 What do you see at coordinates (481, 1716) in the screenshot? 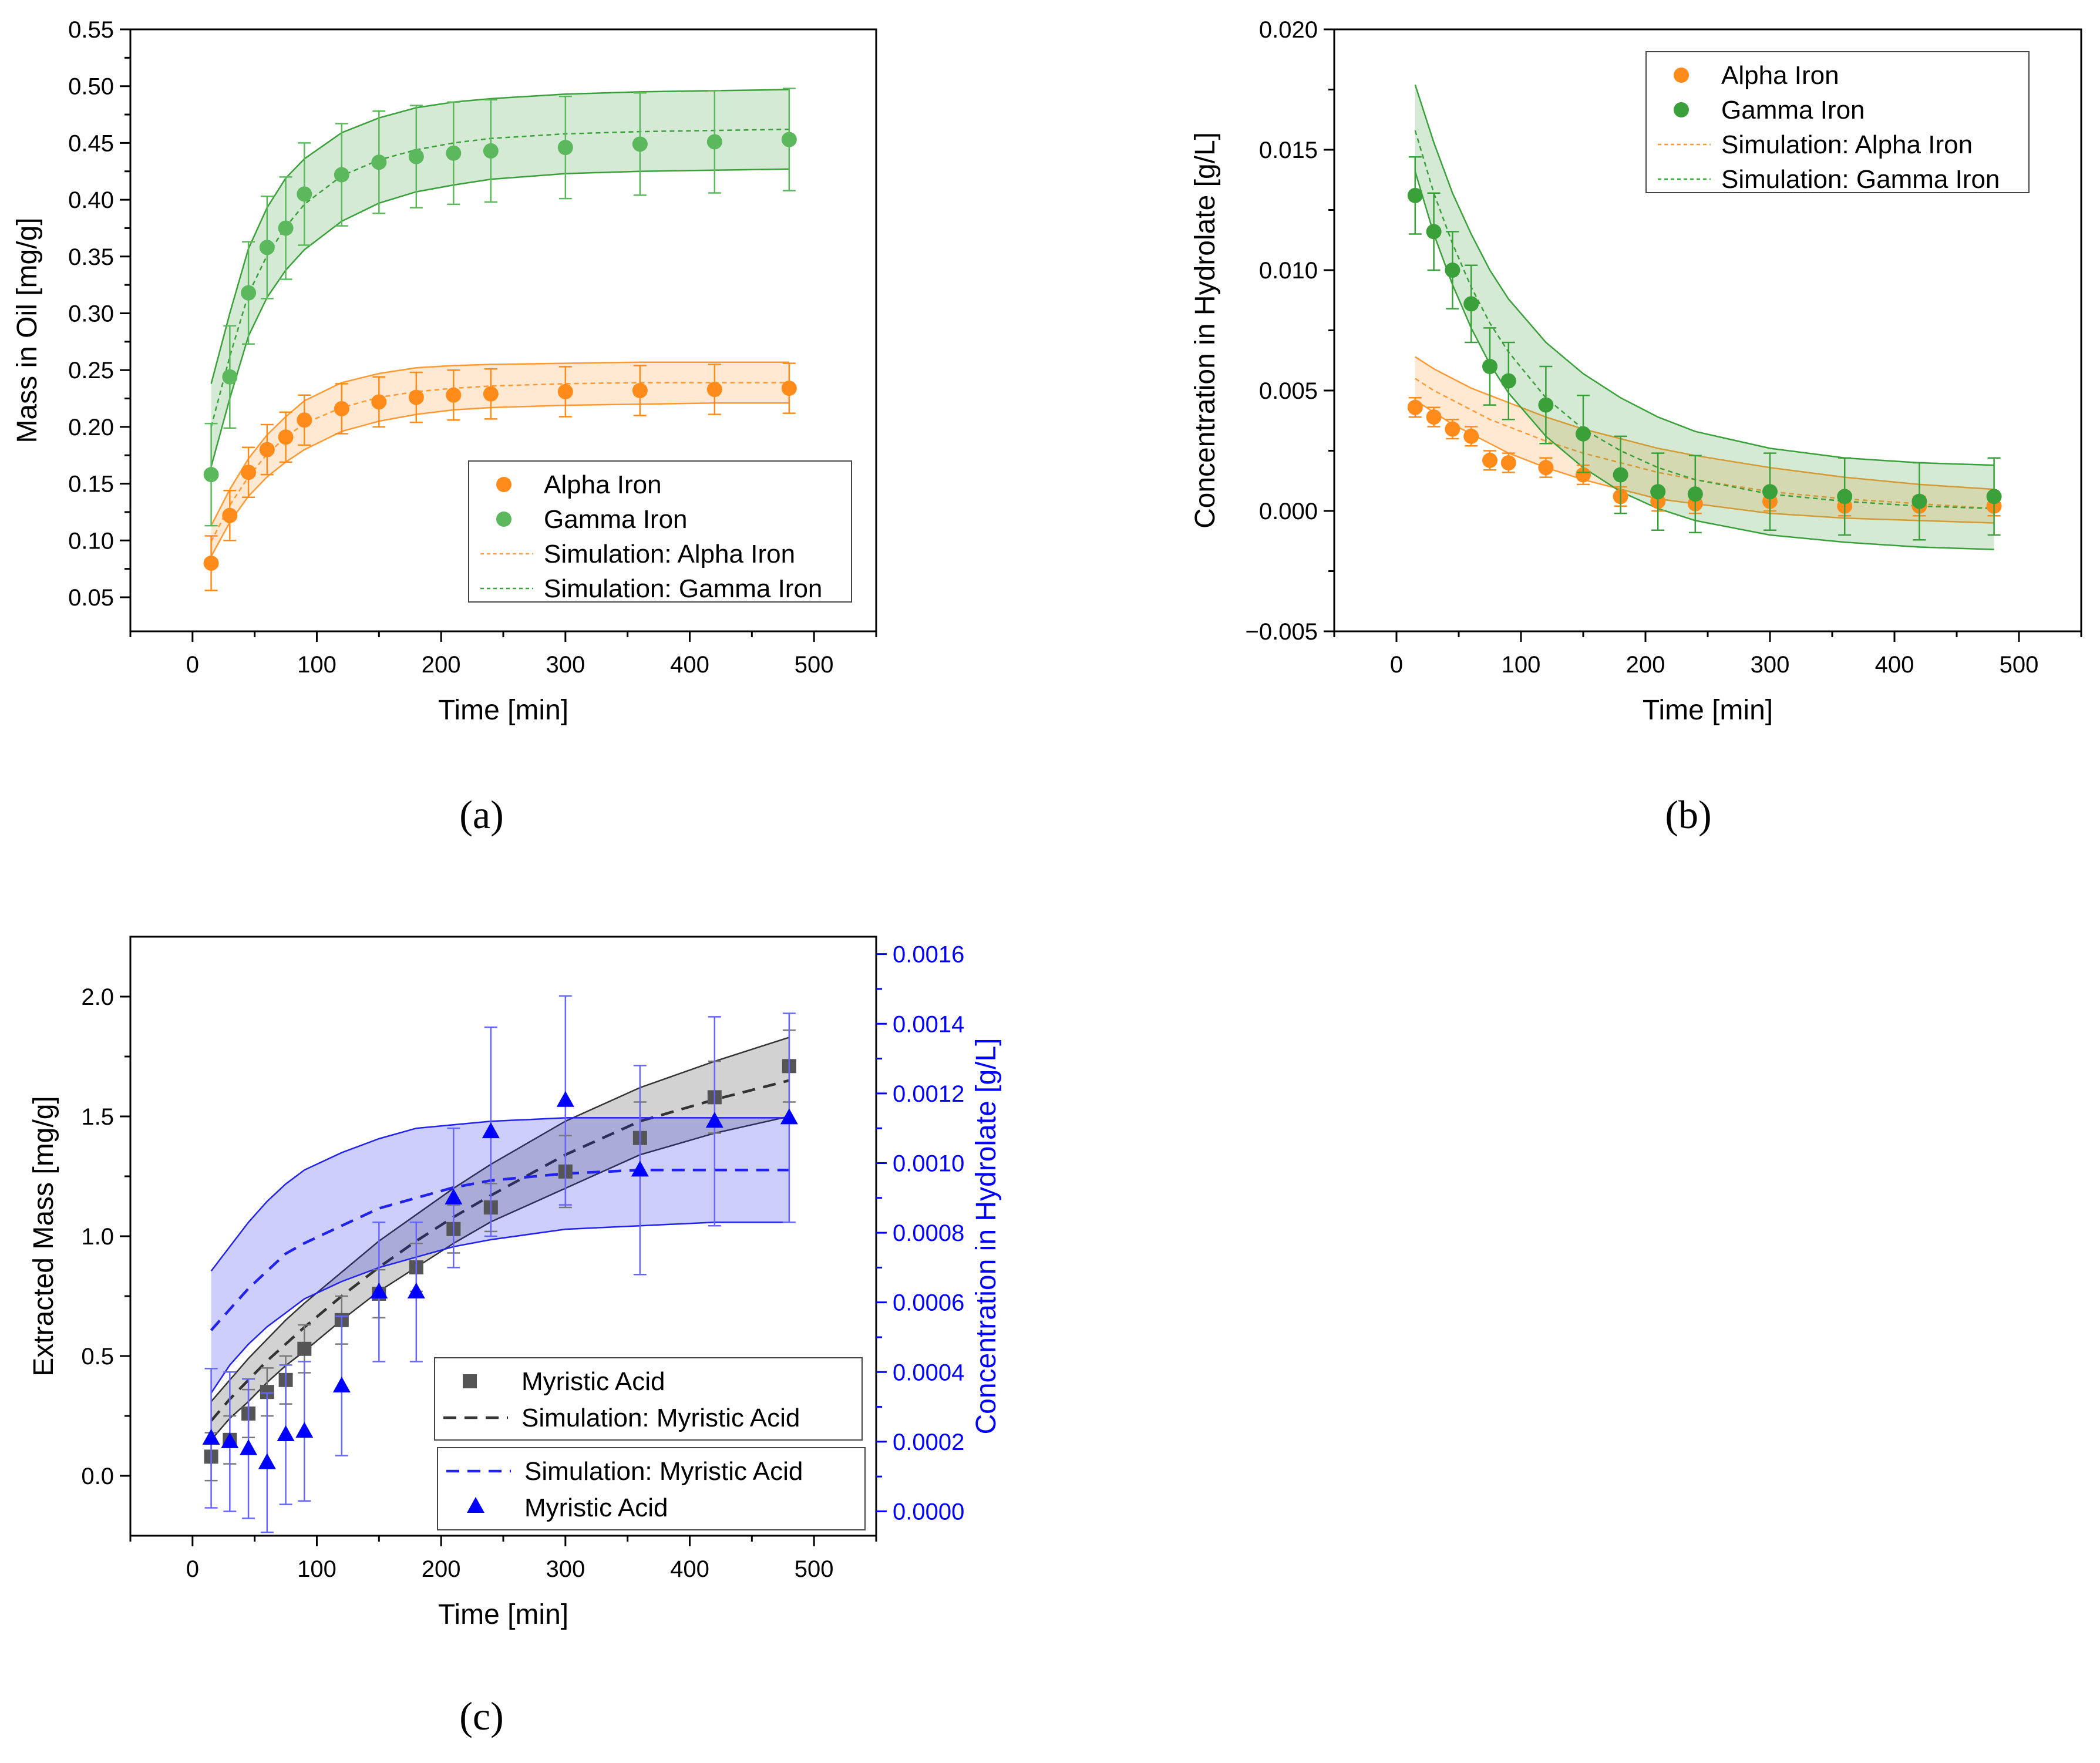
I see `panel-label: (c)` at bounding box center [481, 1716].